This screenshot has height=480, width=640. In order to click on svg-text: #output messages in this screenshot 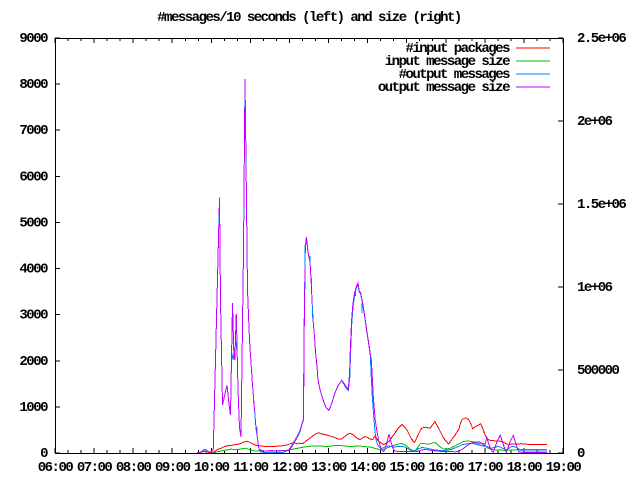, I will do `click(455, 75)`.